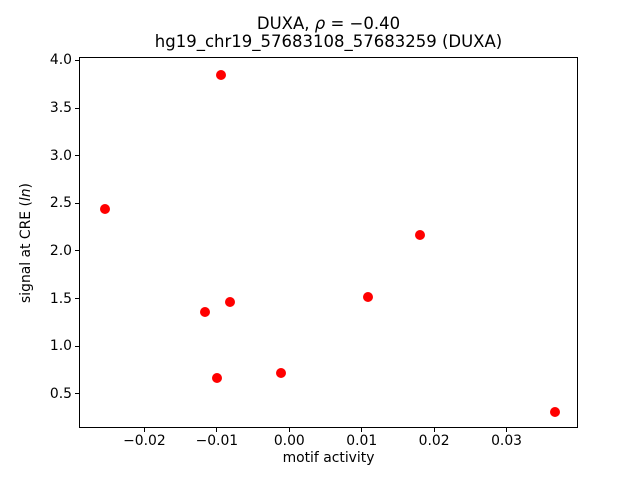  What do you see at coordinates (60, 393) in the screenshot?
I see `y-axis-tick-label: 0.5` at bounding box center [60, 393].